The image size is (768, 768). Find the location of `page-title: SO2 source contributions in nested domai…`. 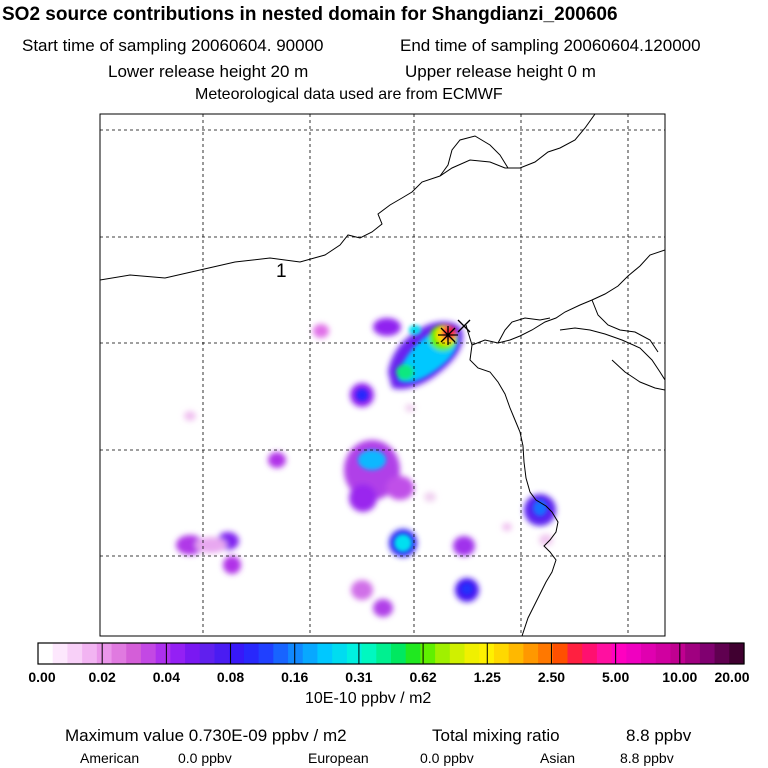

page-title: SO2 source contributions in nested domai… is located at coordinates (310, 14).